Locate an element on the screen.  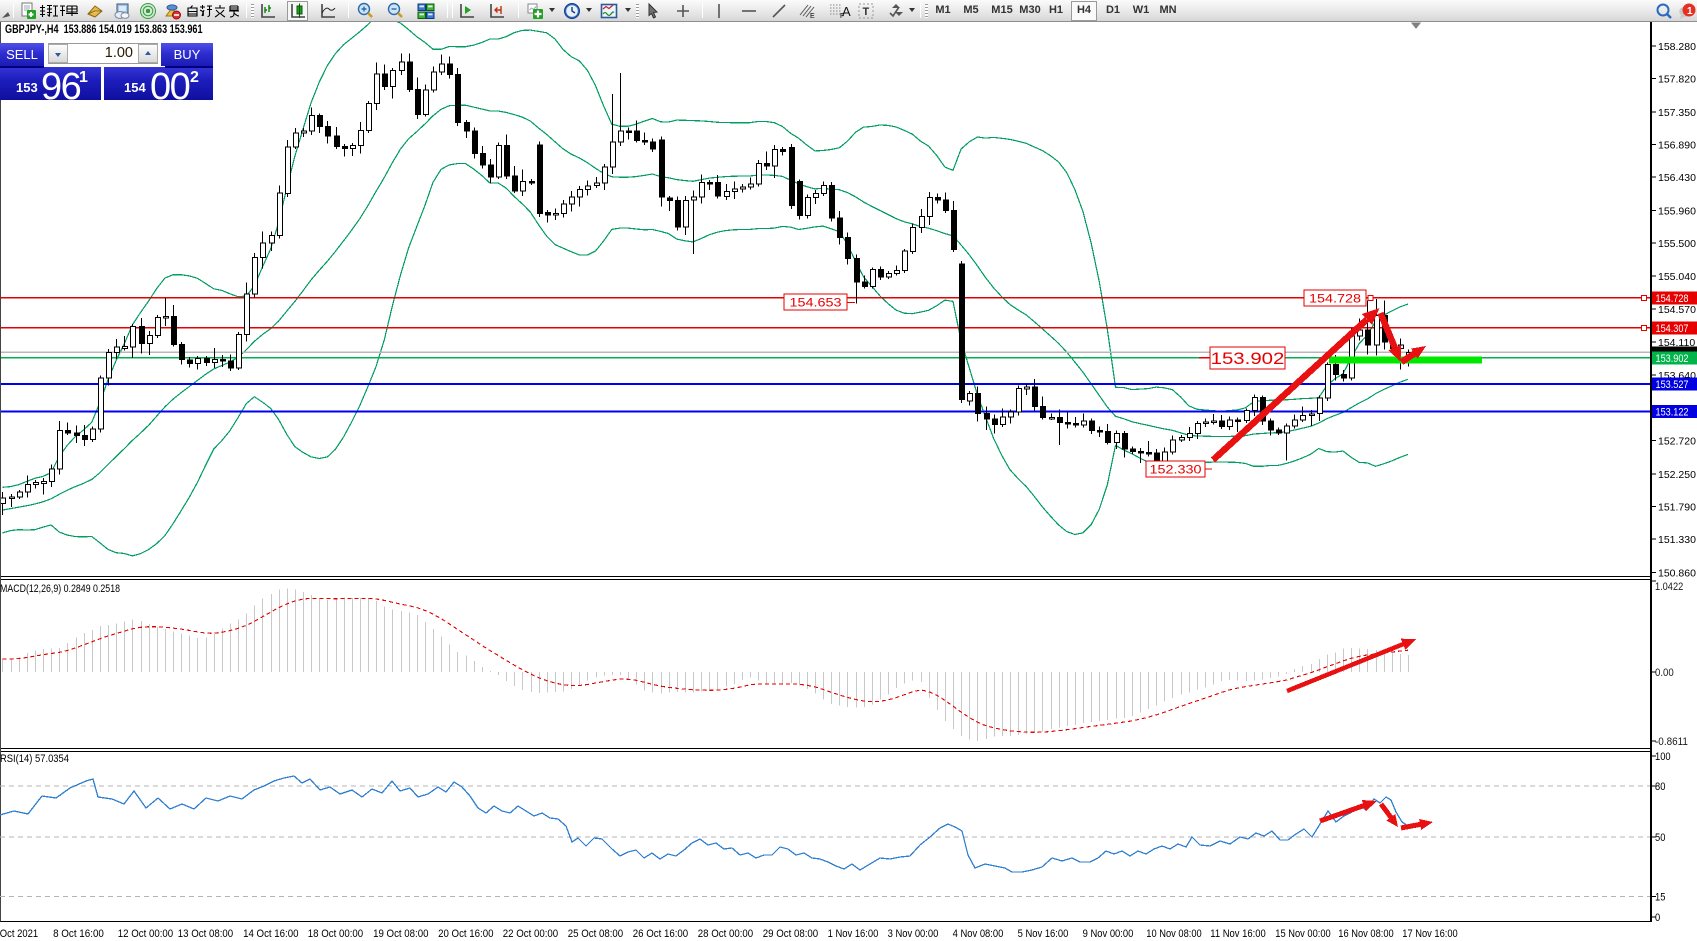
svg-text: 154.653 is located at coordinates (815, 302).